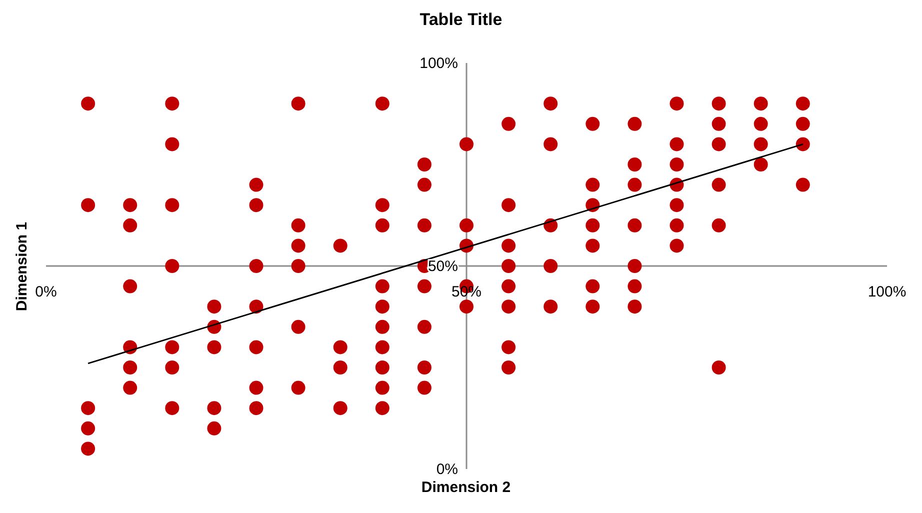  I want to click on y-axis-title: Dimension 1, so click(22, 266).